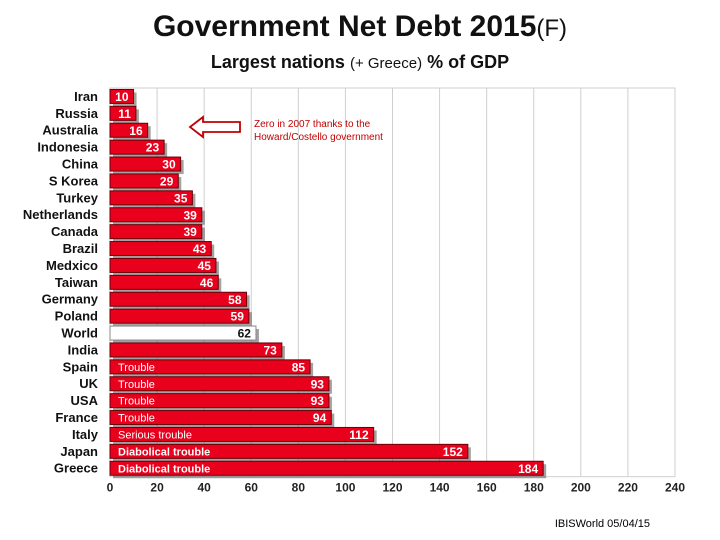  I want to click on annotation-line-1: Zero in 2007 thanks to the, so click(312, 124).